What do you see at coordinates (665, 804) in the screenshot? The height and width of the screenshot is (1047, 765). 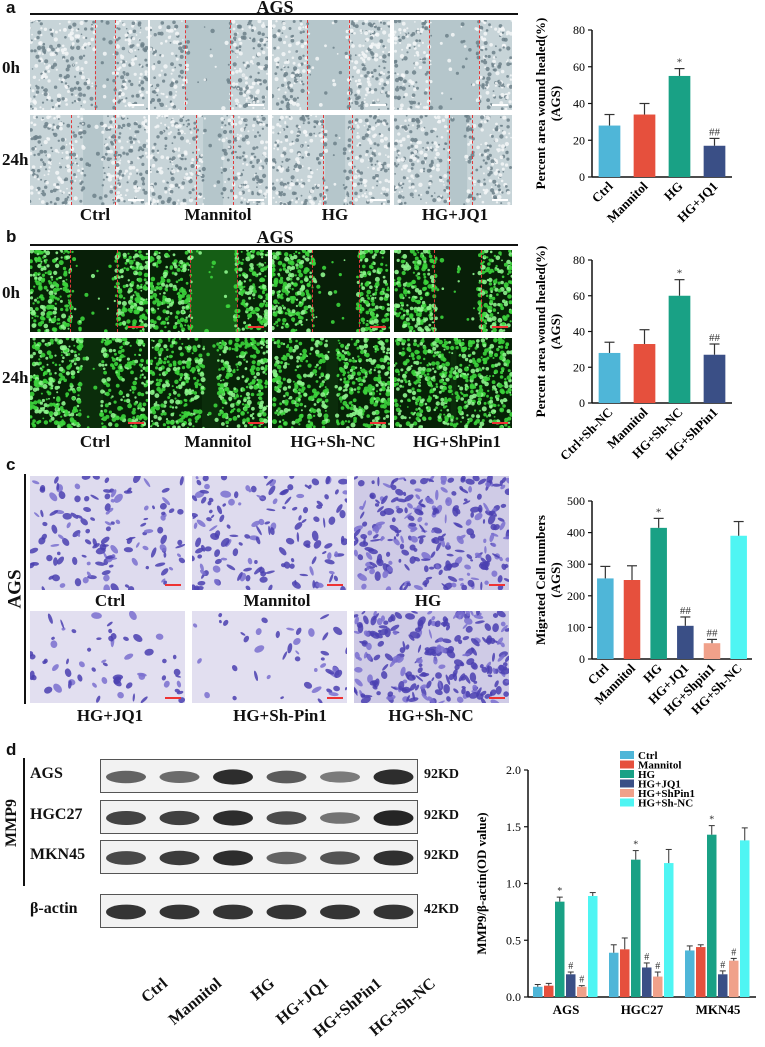 I see `chart-d-legend-label-5: HG+Sh-NC` at bounding box center [665, 804].